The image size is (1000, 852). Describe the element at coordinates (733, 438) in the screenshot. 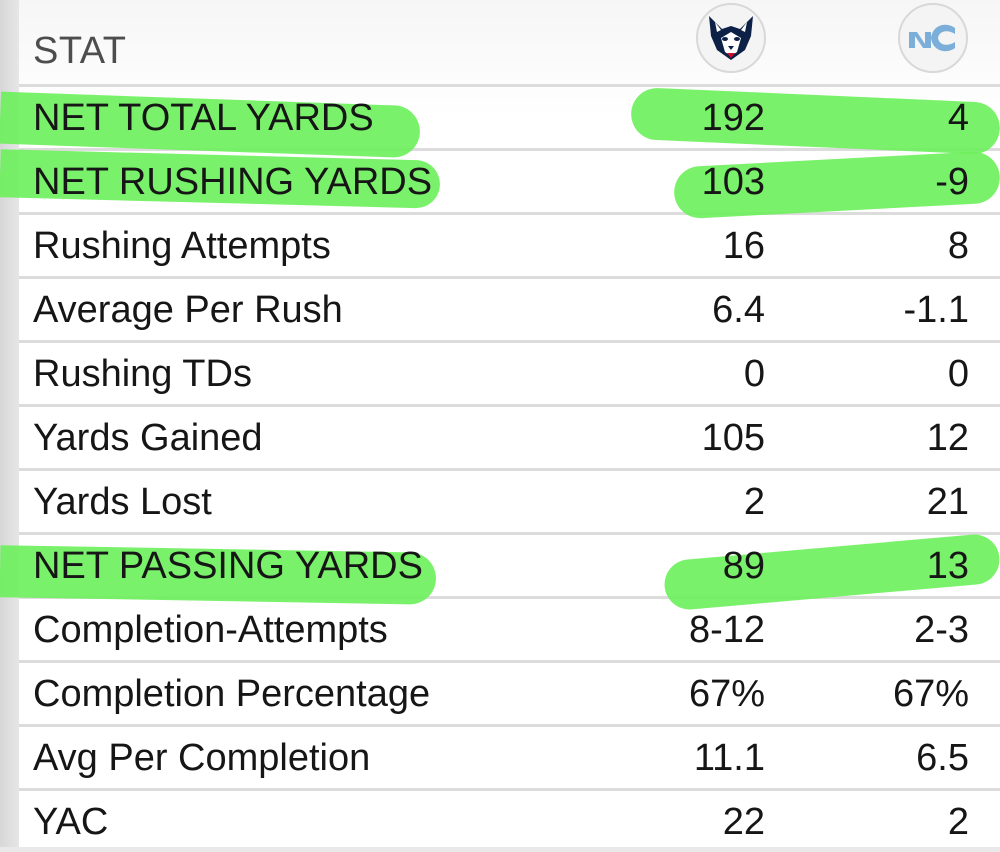

I see `uconn-value: 105` at that location.